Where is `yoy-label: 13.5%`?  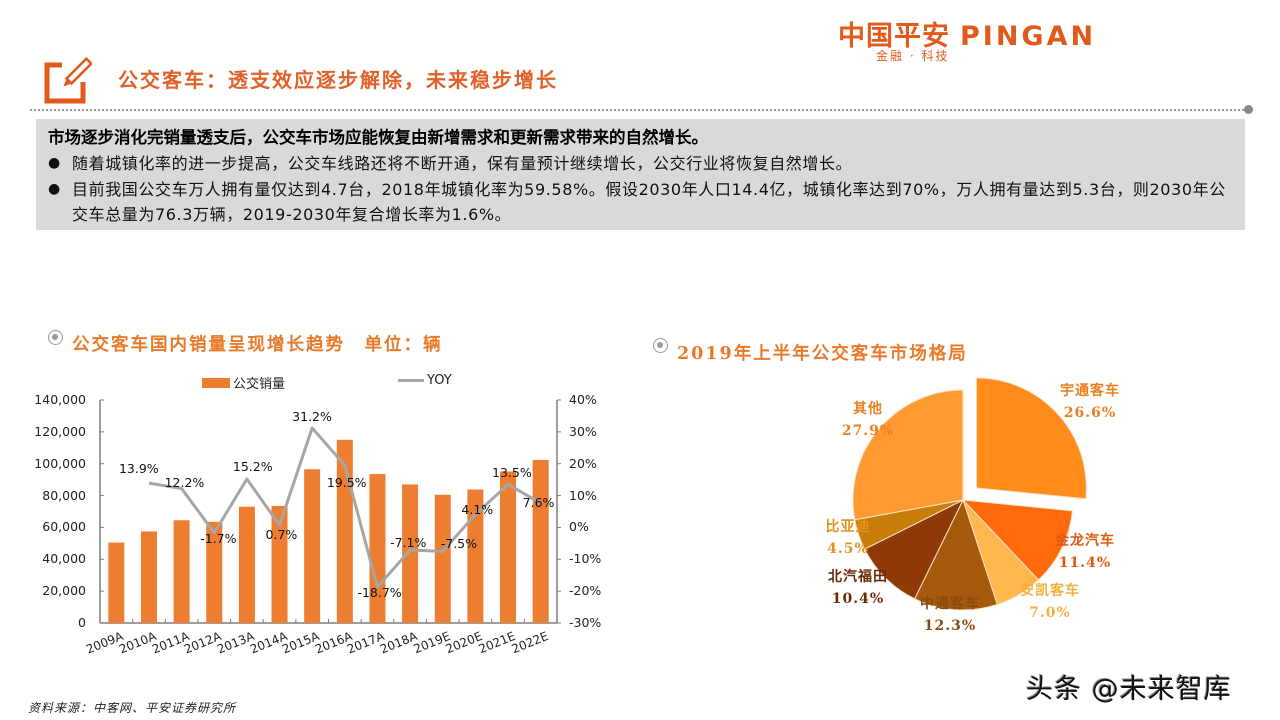 yoy-label: 13.5% is located at coordinates (512, 473).